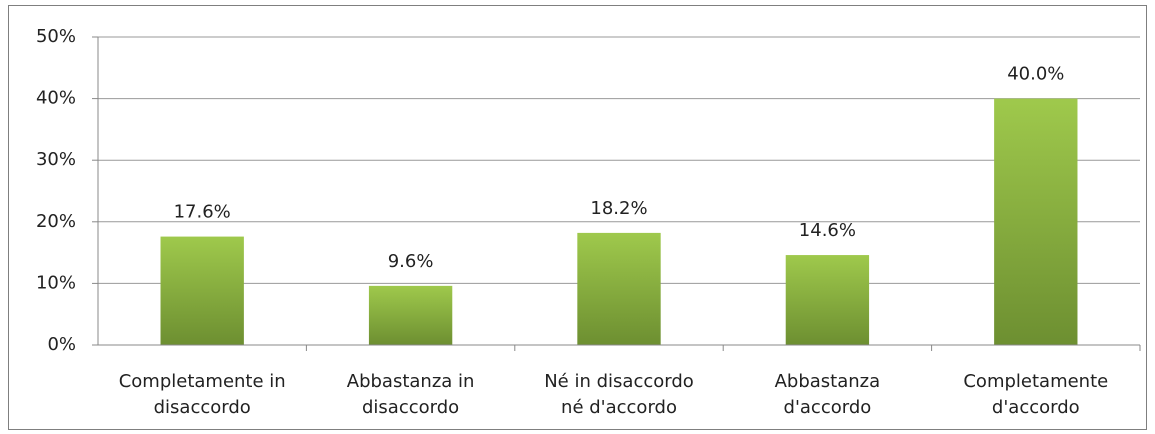 The height and width of the screenshot is (434, 1155). I want to click on y-tick-label: 10%, so click(56, 282).